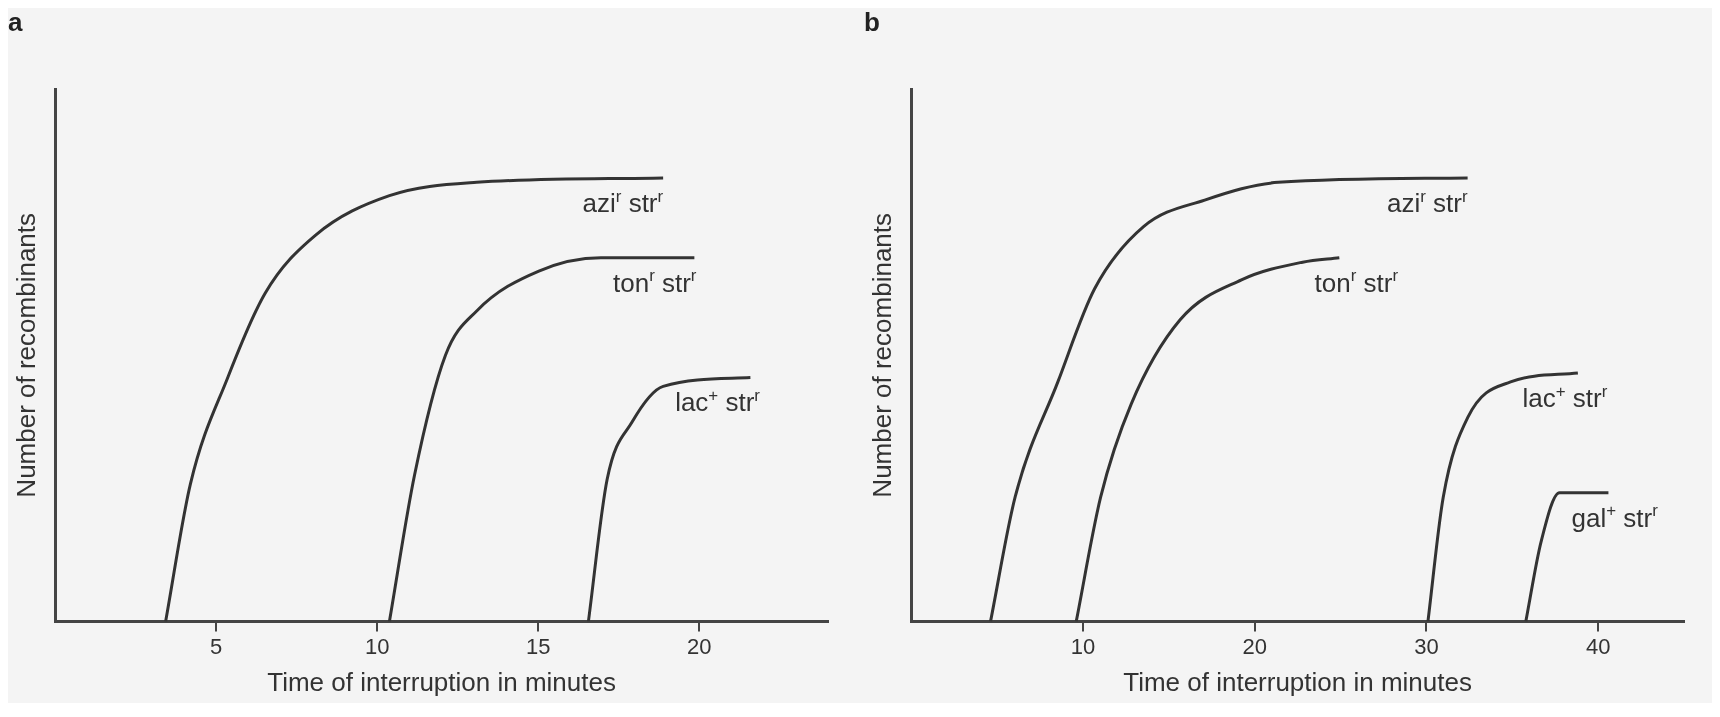 The image size is (1720, 717). Describe the element at coordinates (15, 21) in the screenshot. I see `chart-title: a` at that location.